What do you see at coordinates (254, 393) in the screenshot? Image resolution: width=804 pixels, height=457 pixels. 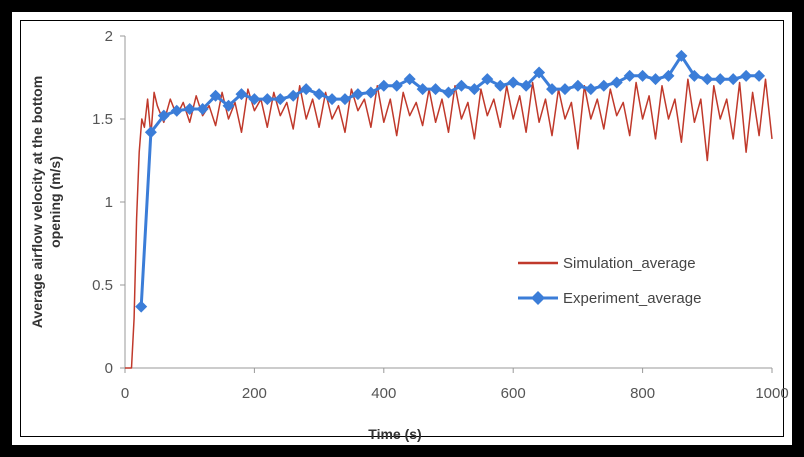 I see `x-tick-label: 200` at bounding box center [254, 393].